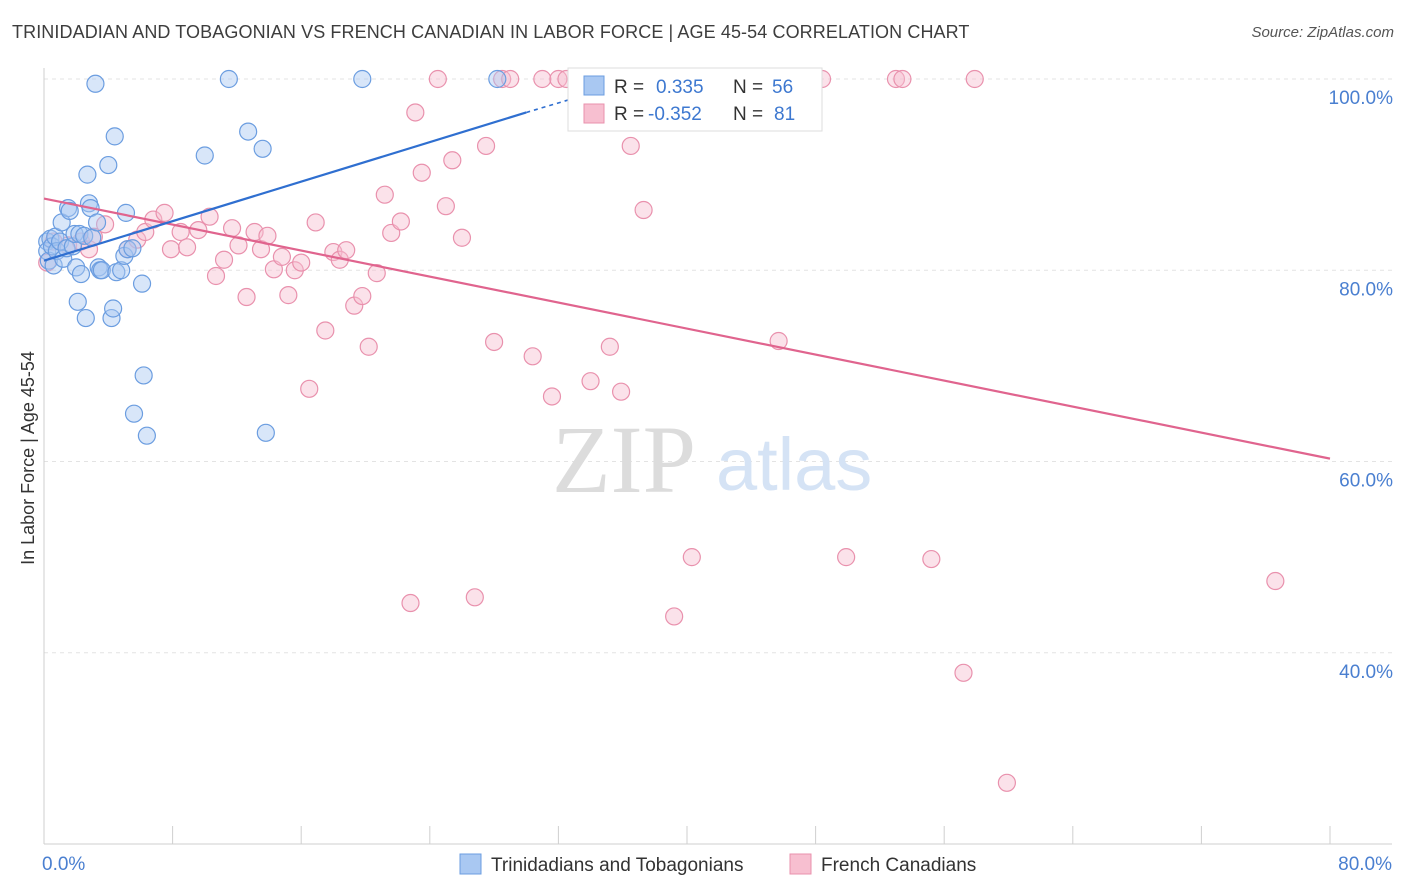  What do you see at coordinates (1361, 385) in the screenshot?
I see `y-axis-tick-labels: 100.0% 80.0% 60.0% 40.0%` at bounding box center [1361, 385].